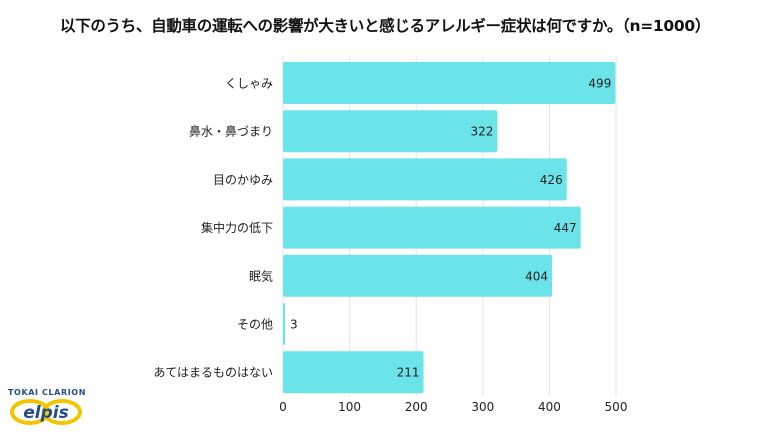 The width and height of the screenshot is (770, 433). I want to click on data-label: 426, so click(551, 180).